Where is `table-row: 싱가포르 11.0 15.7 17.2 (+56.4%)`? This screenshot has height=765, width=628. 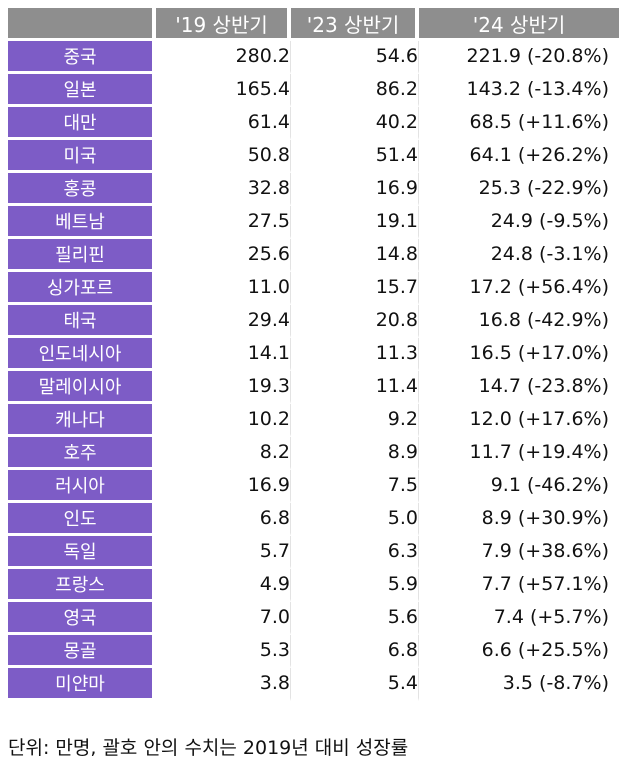
table-row: 싱가포르 11.0 15.7 17.2 (+56.4%) is located at coordinates (313, 288).